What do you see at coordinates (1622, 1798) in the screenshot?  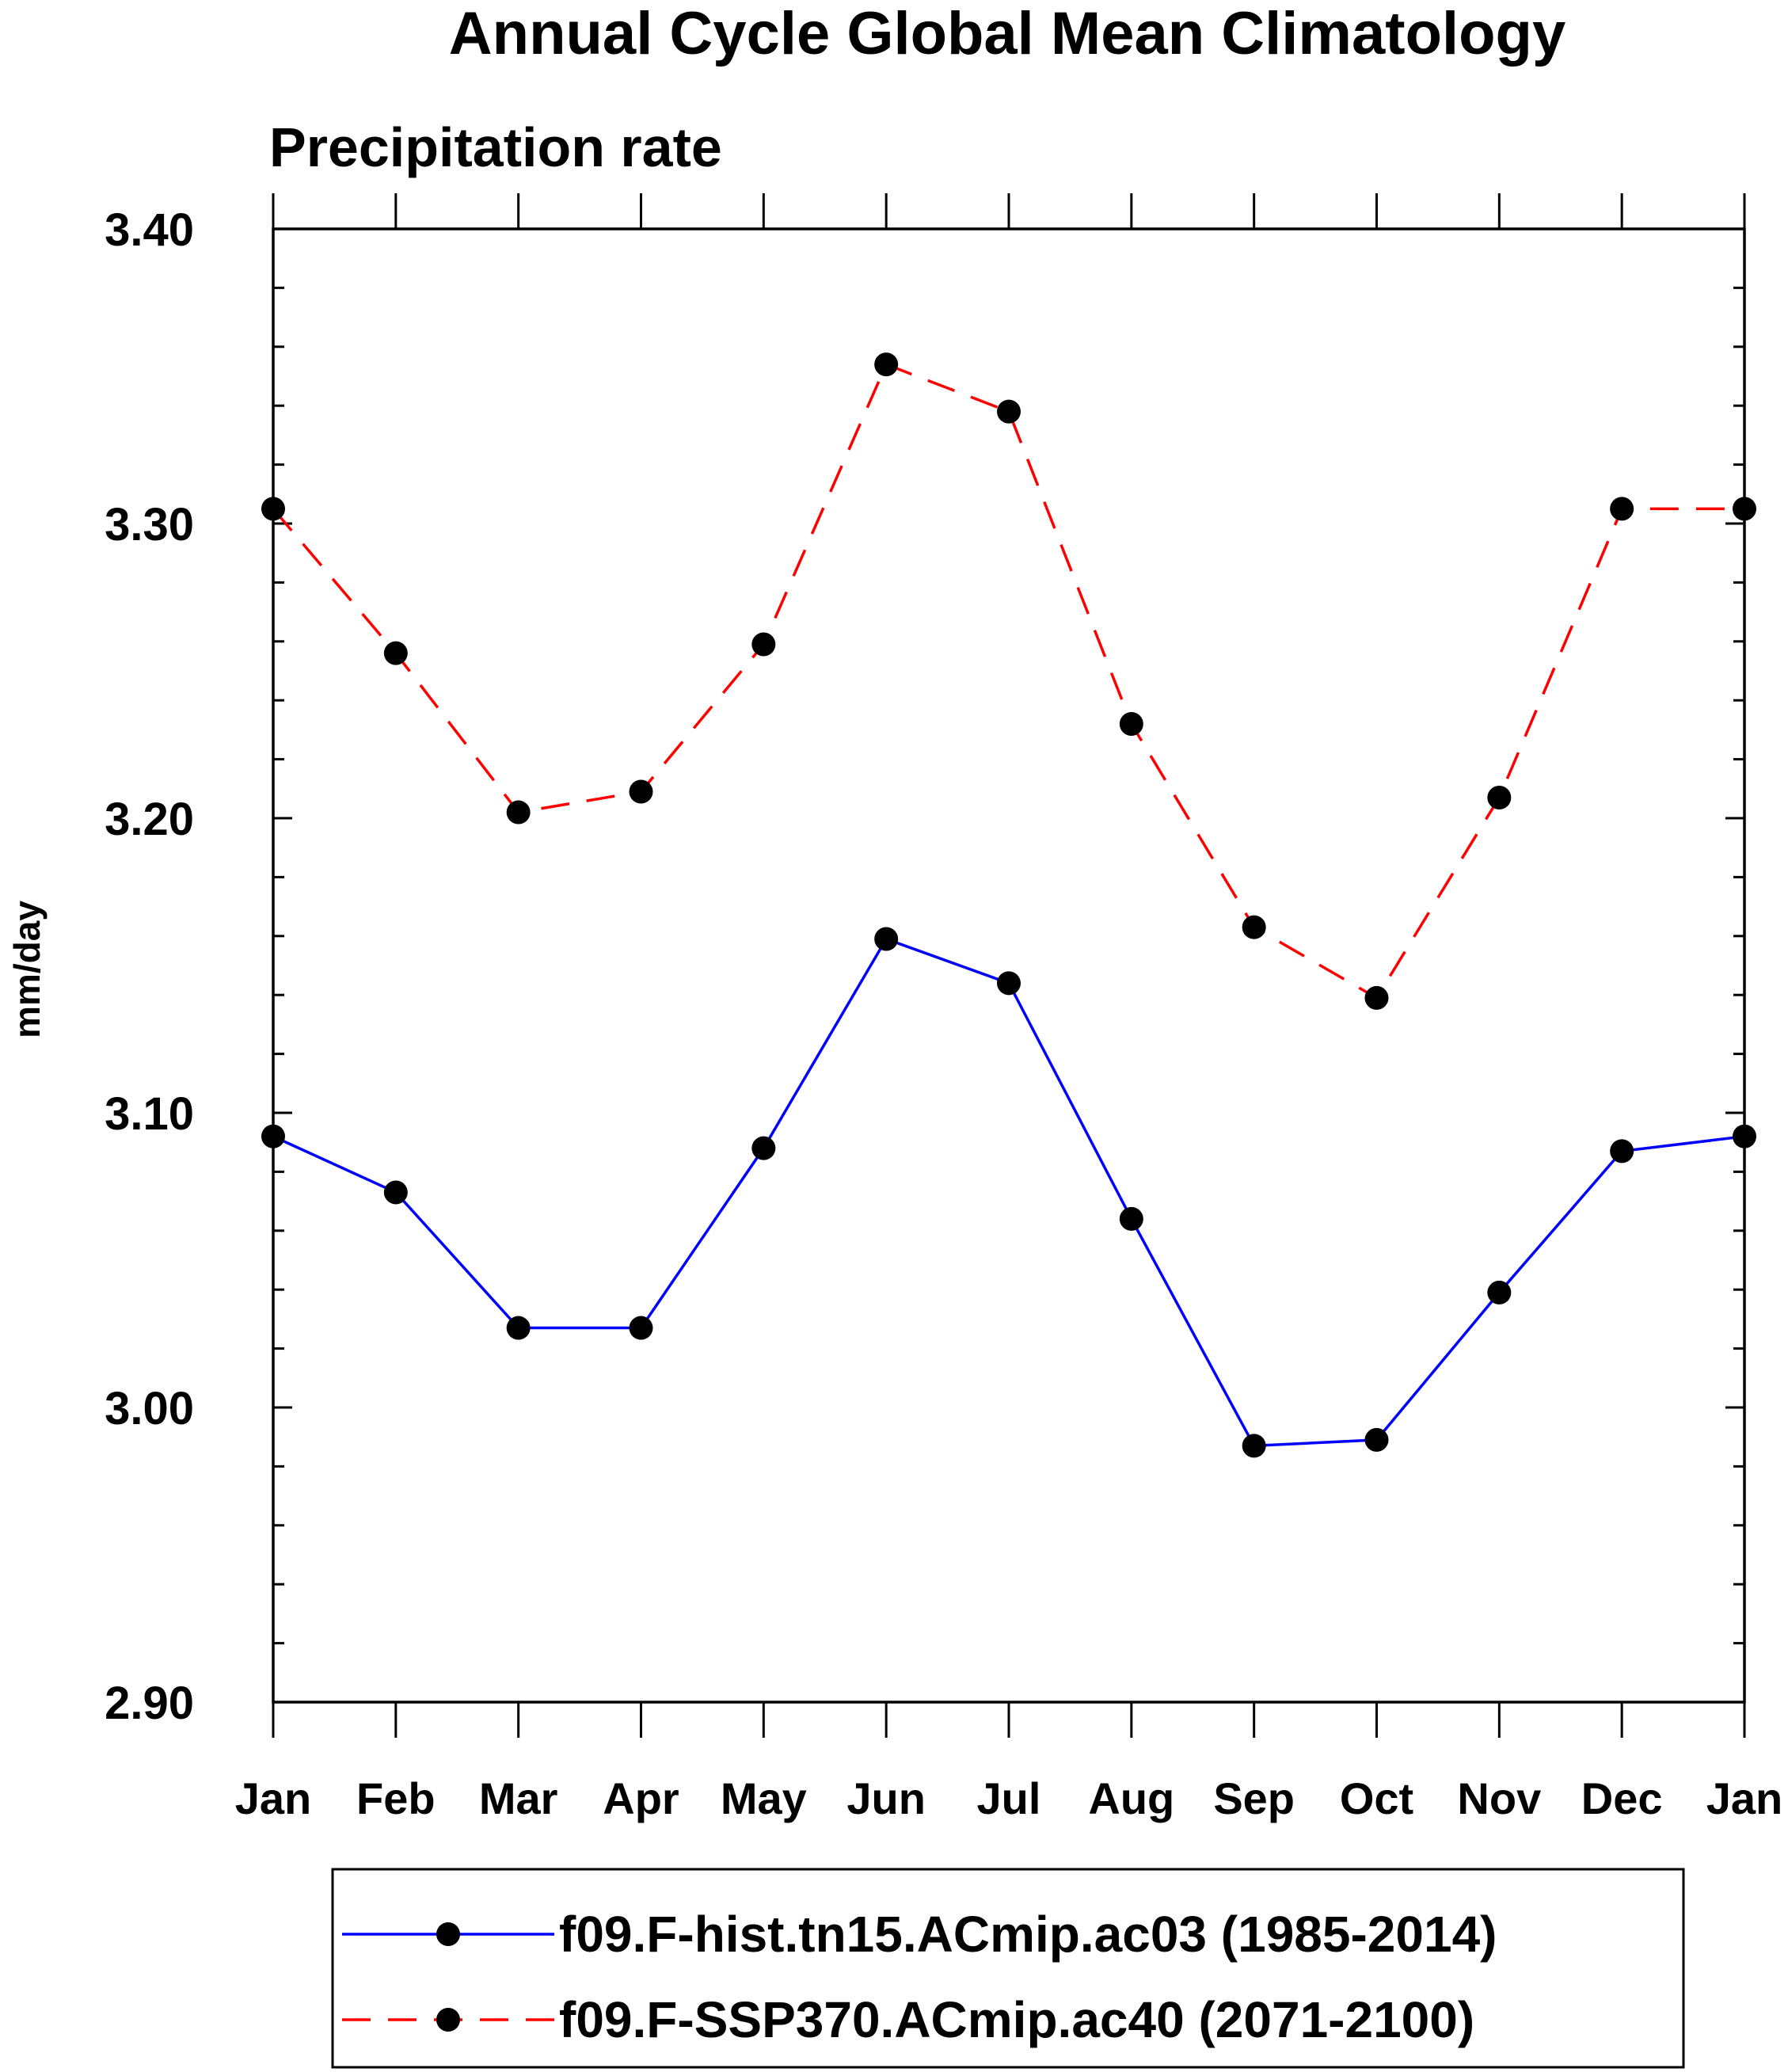 I see `x-tick-label: Dec` at bounding box center [1622, 1798].